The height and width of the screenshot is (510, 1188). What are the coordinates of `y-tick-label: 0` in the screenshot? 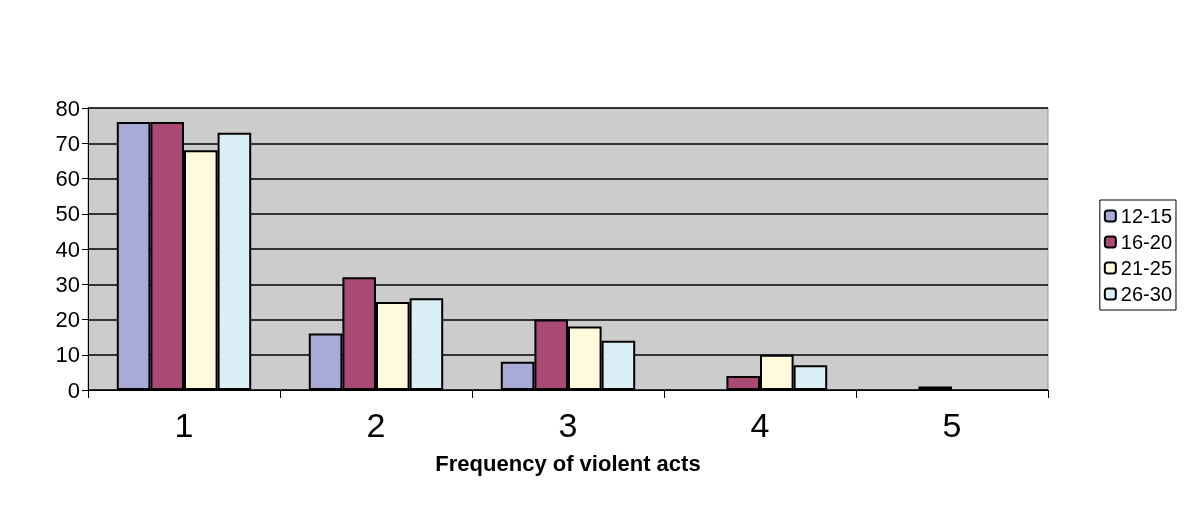 It's located at (73, 390).